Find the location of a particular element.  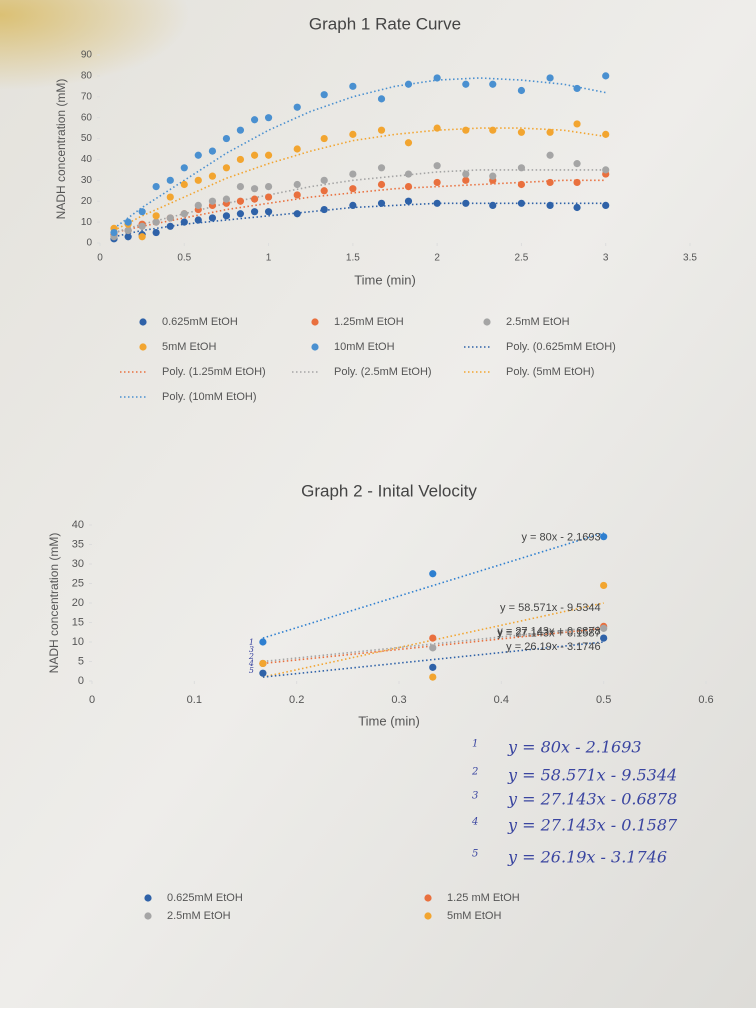

note-equation: y = 27.143x - 0.6878 is located at coordinates (592, 799).